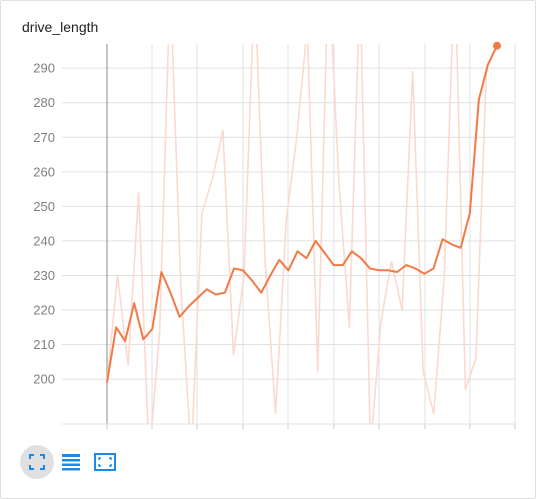  I want to click on fit-to-data-button, so click(37, 462).